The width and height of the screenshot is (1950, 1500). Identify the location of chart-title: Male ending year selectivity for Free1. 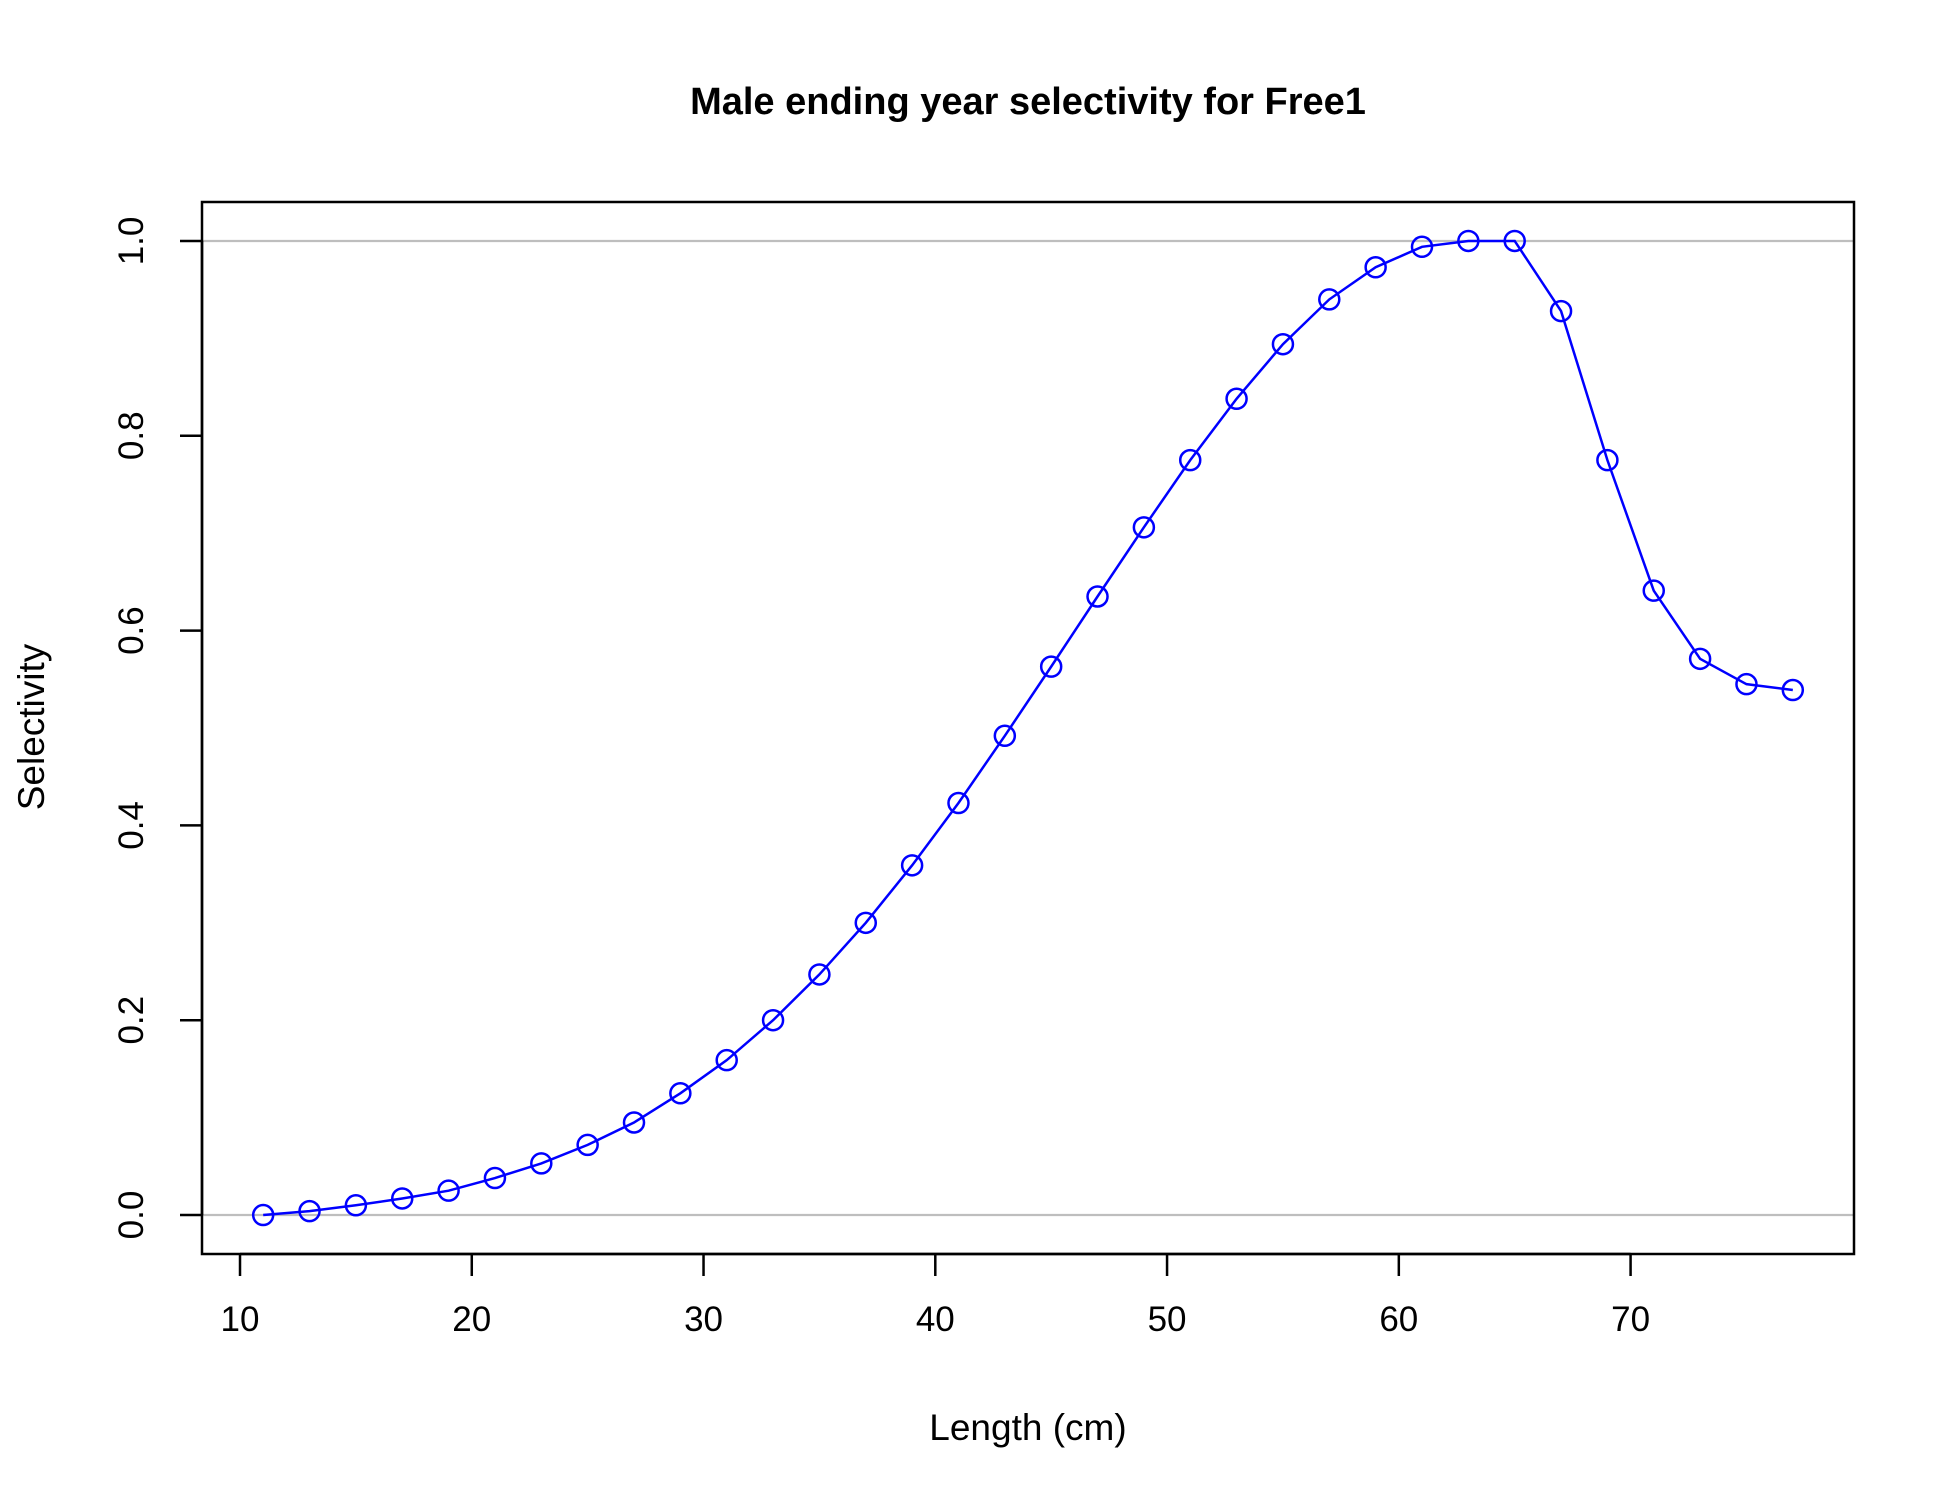
(1028, 102).